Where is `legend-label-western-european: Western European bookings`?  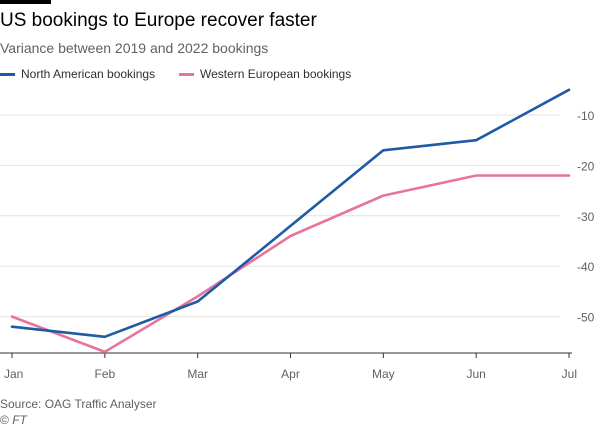
legend-label-western-european: Western European bookings is located at coordinates (276, 74).